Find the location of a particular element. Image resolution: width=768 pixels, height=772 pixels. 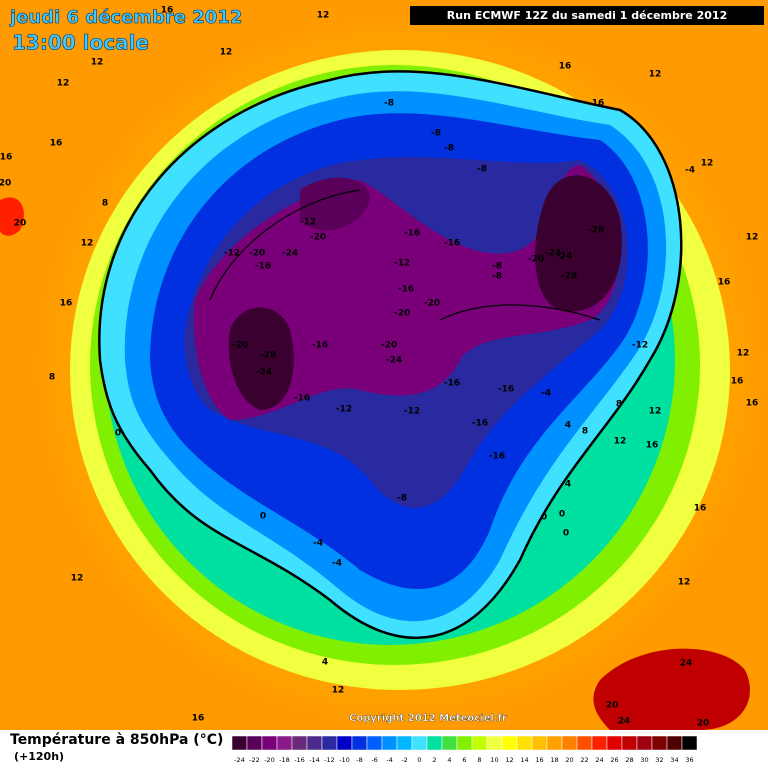

colorbar-label: 20 is located at coordinates (569, 760).